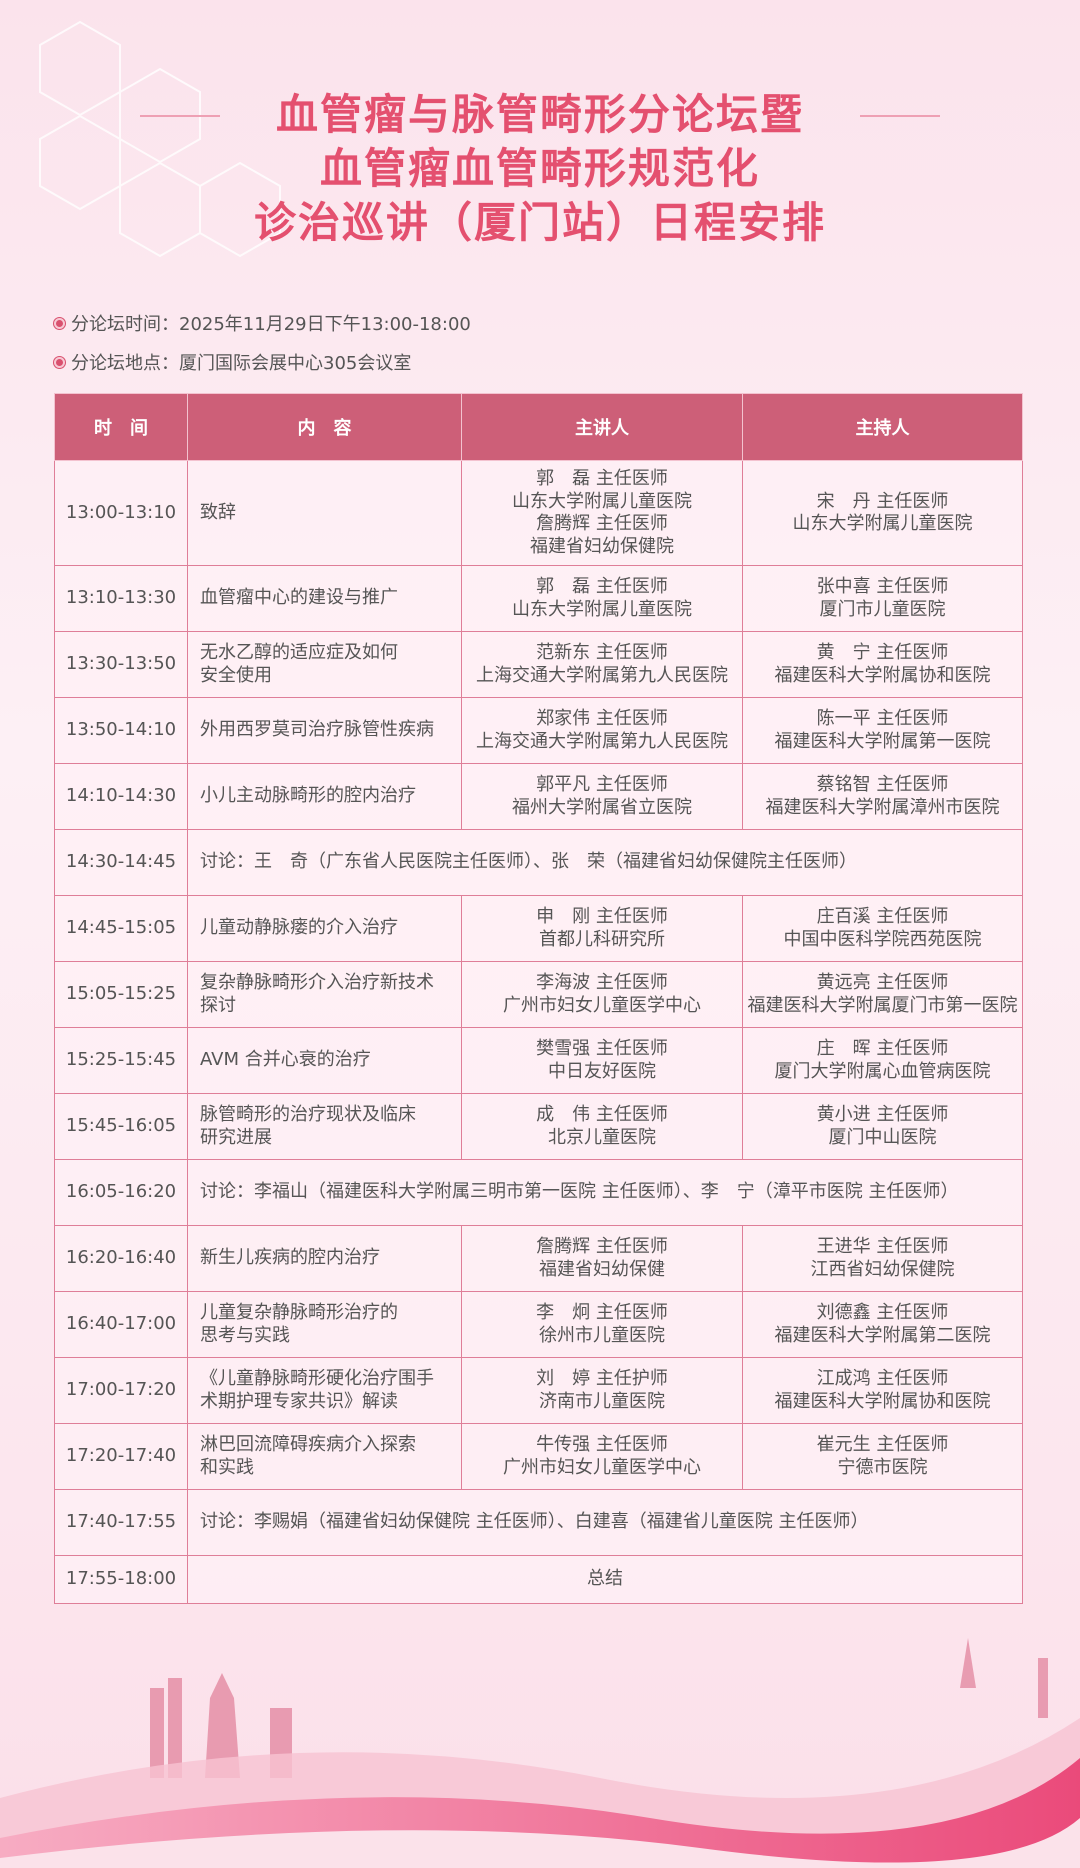 Image resolution: width=1080 pixels, height=1868 pixels. Describe the element at coordinates (121, 427) in the screenshot. I see `header-time: 时 间` at that location.